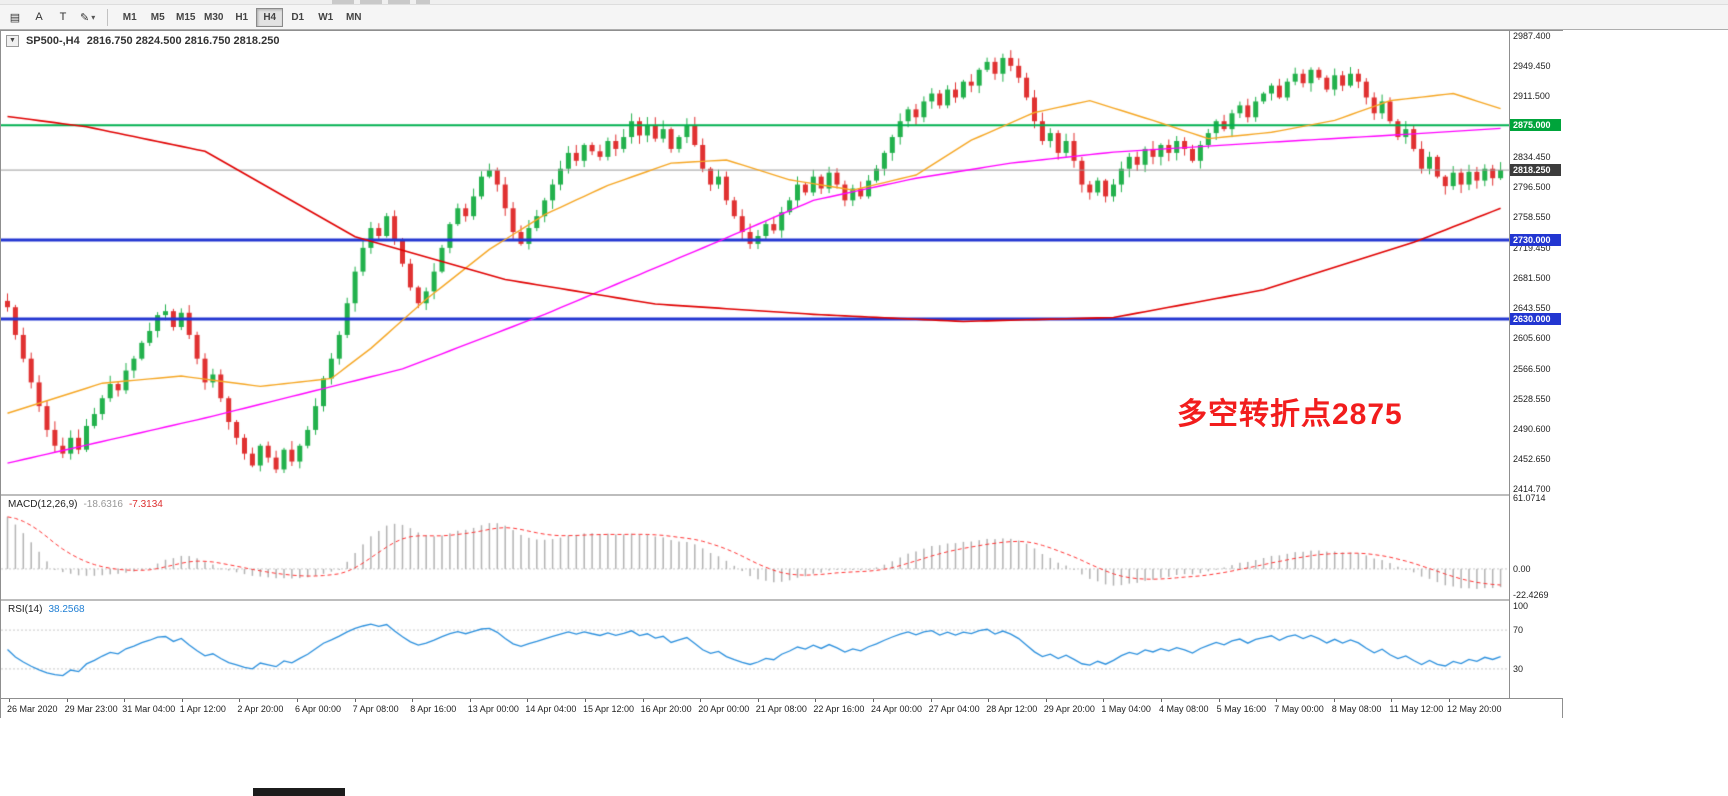 The height and width of the screenshot is (796, 1728). What do you see at coordinates (1416, 709) in the screenshot?
I see `time-axis-label: 11 May 12:00` at bounding box center [1416, 709].